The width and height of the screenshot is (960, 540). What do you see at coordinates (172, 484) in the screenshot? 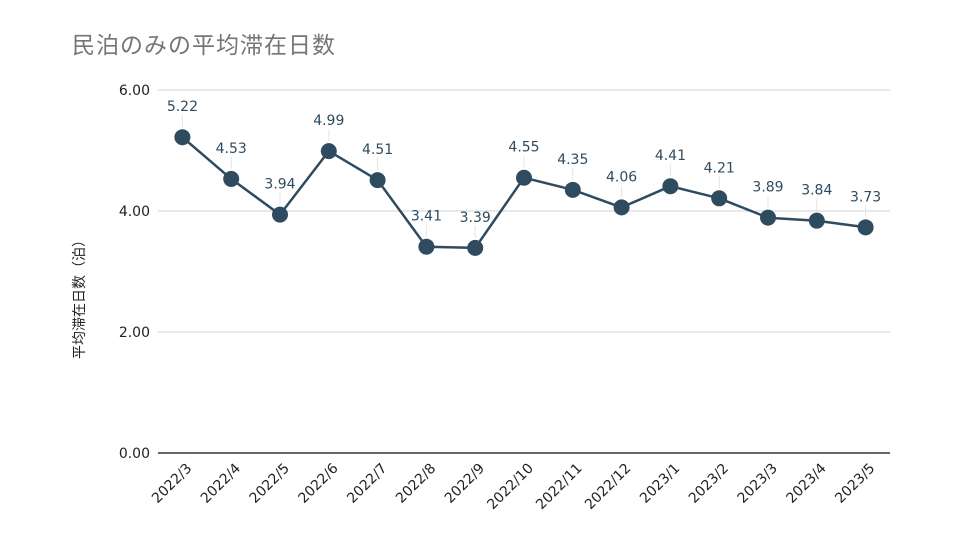
I see `x-tick-label: 2022/3` at bounding box center [172, 484].